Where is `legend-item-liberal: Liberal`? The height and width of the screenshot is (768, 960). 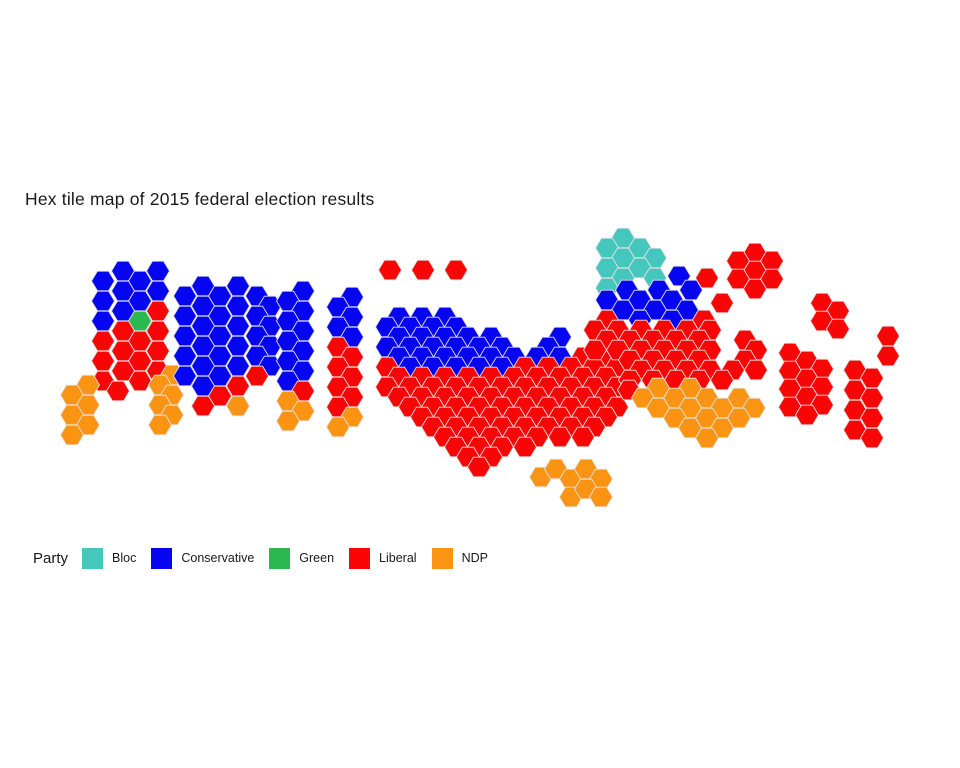 legend-item-liberal: Liberal is located at coordinates (383, 558).